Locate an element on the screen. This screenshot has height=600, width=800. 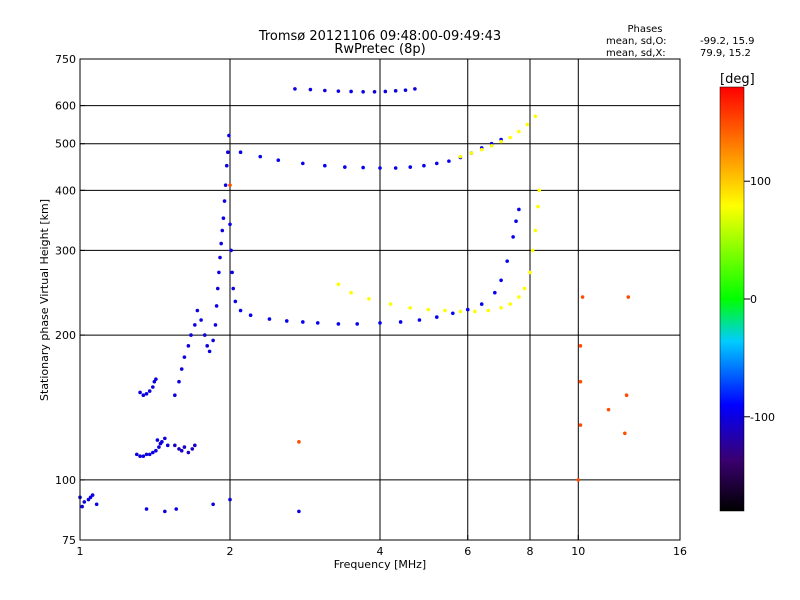
x-tick-label: 8 is located at coordinates (530, 551).